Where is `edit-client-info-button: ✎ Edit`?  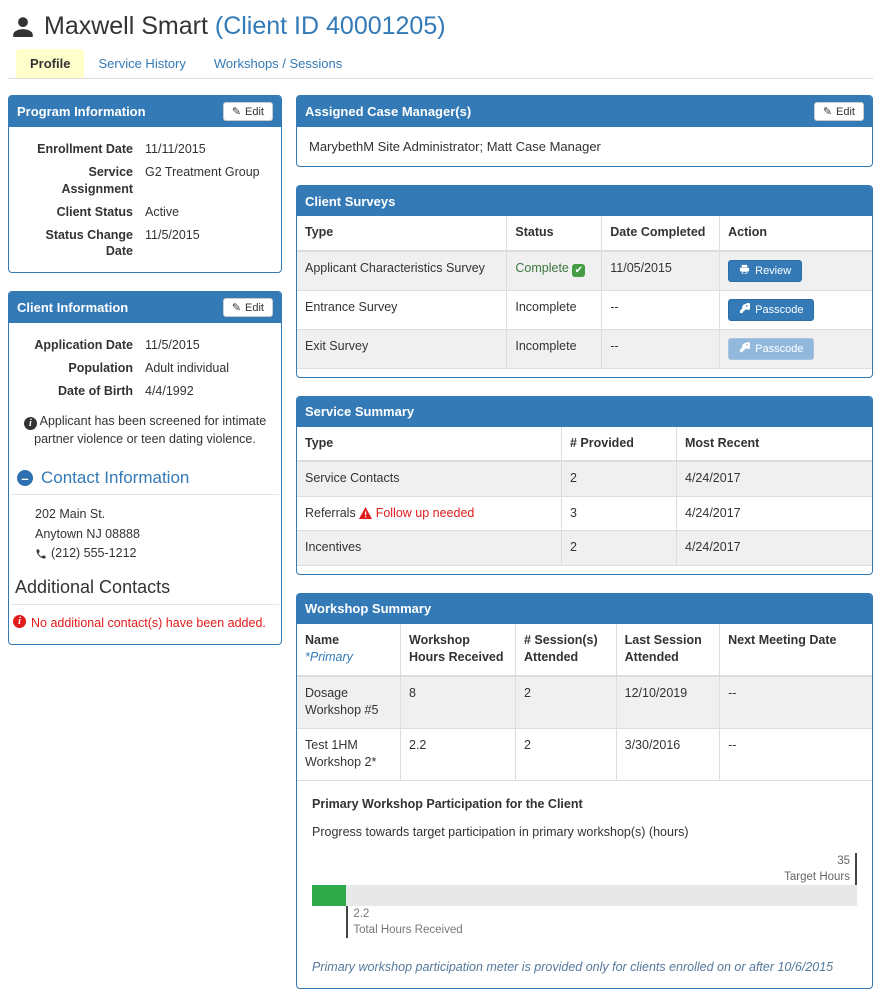
edit-client-info-button: ✎ Edit is located at coordinates (247, 308).